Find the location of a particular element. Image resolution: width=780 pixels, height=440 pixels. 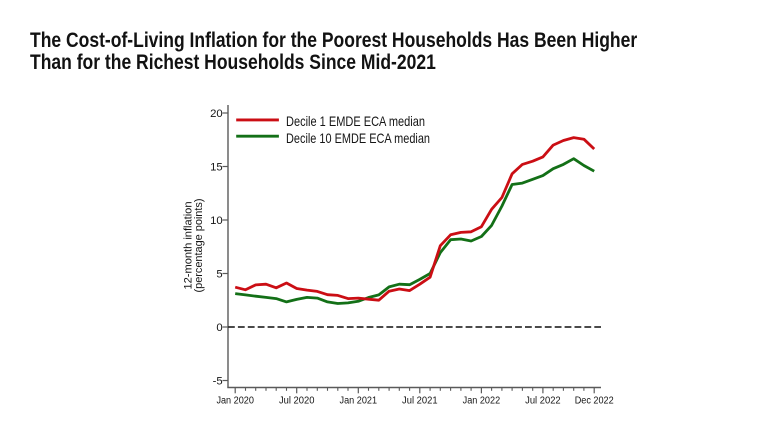

svg-text: (percentage points) is located at coordinates (199, 246).